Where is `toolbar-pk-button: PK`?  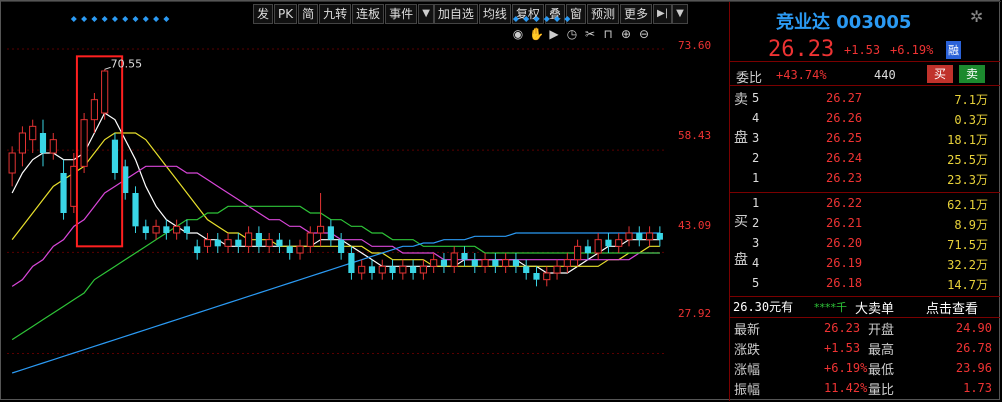 toolbar-pk-button: PK is located at coordinates (286, 14).